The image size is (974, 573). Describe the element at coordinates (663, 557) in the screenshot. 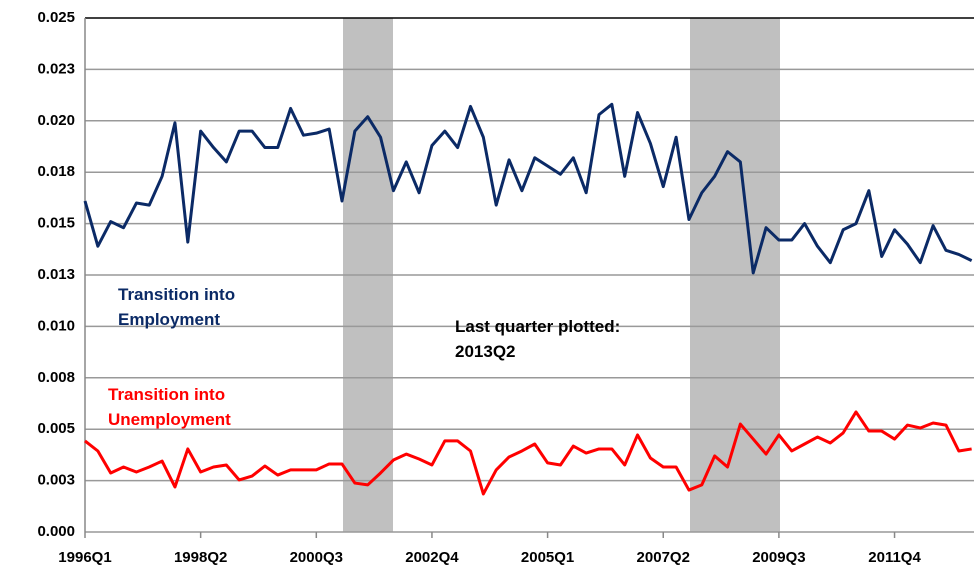

I see `x-tick-label: 2007Q2` at that location.